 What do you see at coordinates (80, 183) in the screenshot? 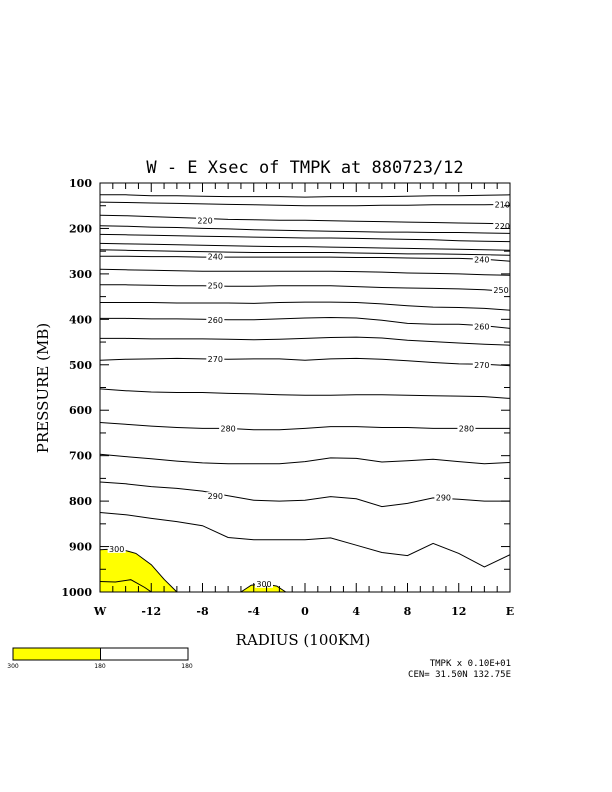
I see `y-tick-label: 100` at bounding box center [80, 183].